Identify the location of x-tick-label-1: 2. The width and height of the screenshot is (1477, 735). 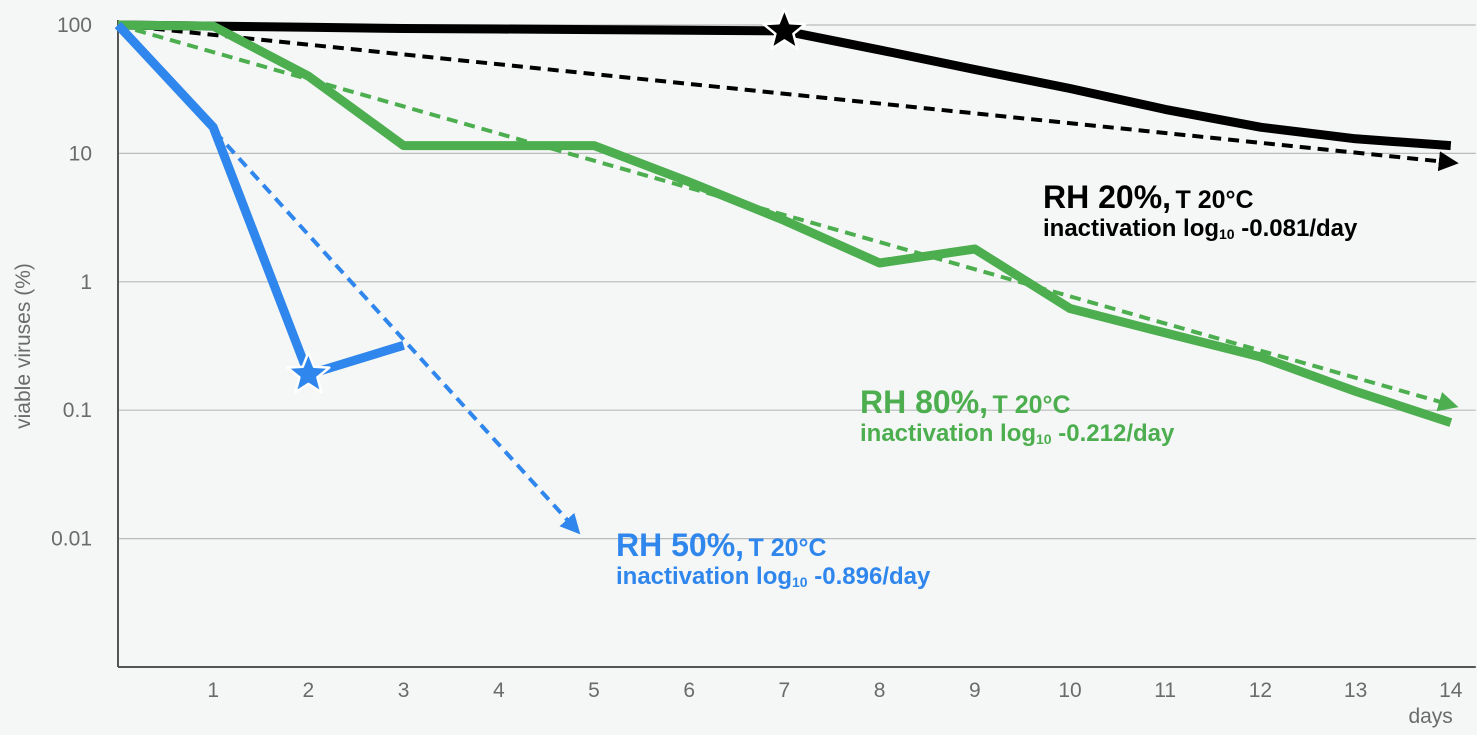
(309, 690).